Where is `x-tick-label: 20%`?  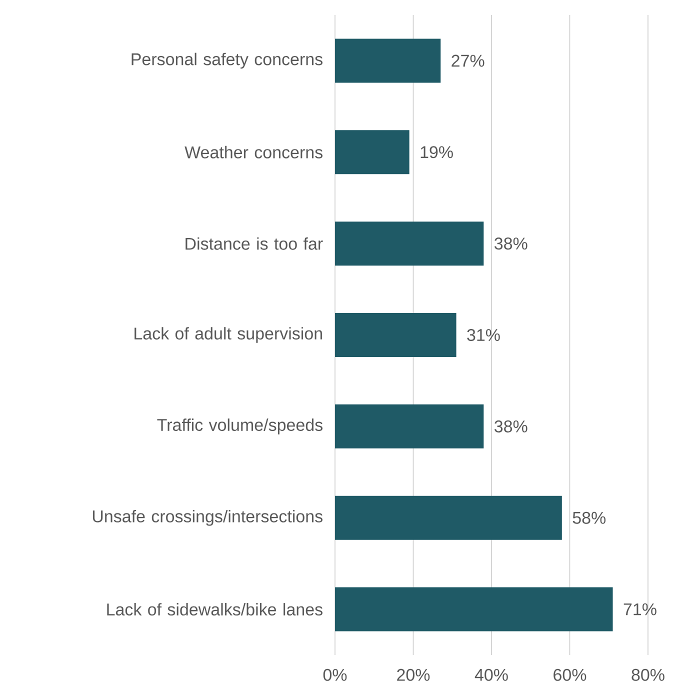 x-tick-label: 20% is located at coordinates (413, 674).